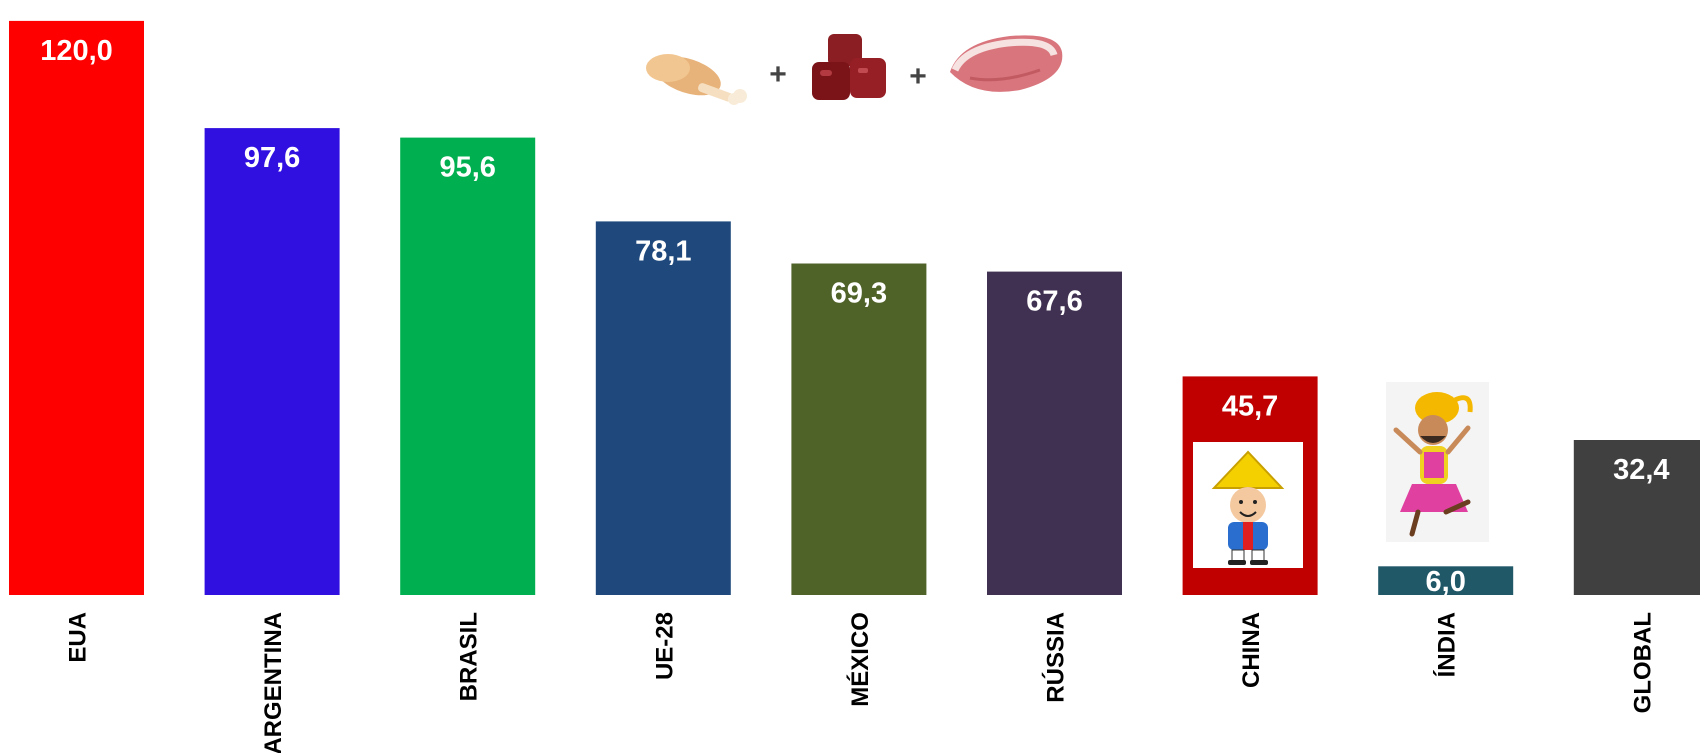 The height and width of the screenshot is (753, 1700). I want to click on category-label-china: CHINA, so click(1251, 650).